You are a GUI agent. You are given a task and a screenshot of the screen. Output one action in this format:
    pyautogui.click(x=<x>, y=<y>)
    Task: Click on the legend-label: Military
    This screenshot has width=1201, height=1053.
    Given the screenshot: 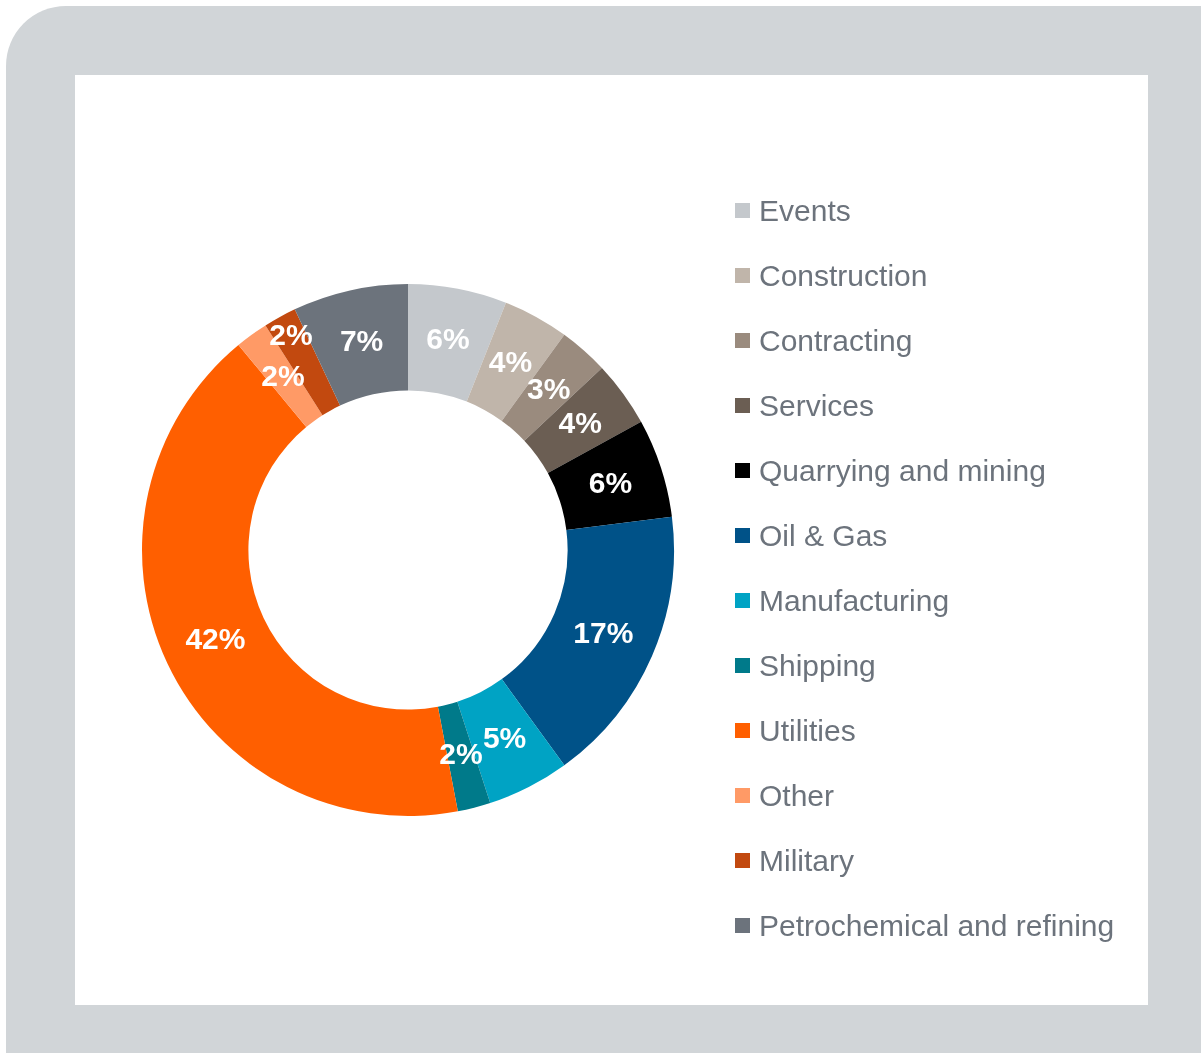 What is the action you would take?
    pyautogui.click(x=806, y=860)
    